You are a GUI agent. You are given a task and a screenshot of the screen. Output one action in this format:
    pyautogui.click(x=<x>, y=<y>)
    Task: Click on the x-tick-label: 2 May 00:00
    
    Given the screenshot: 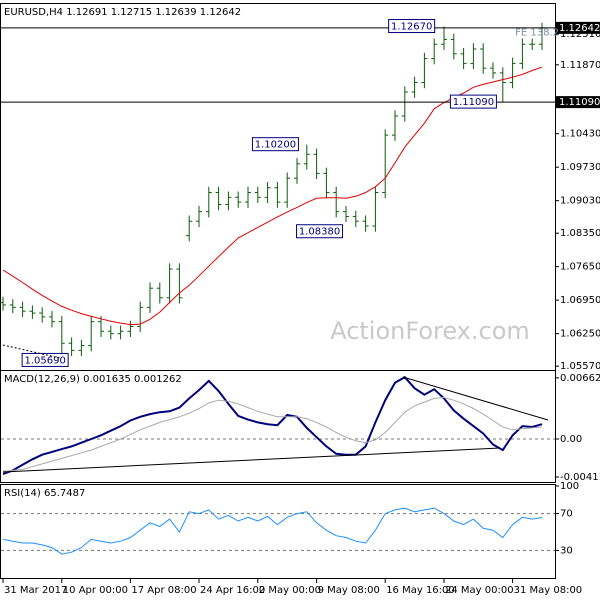 What is the action you would take?
    pyautogui.click(x=290, y=590)
    